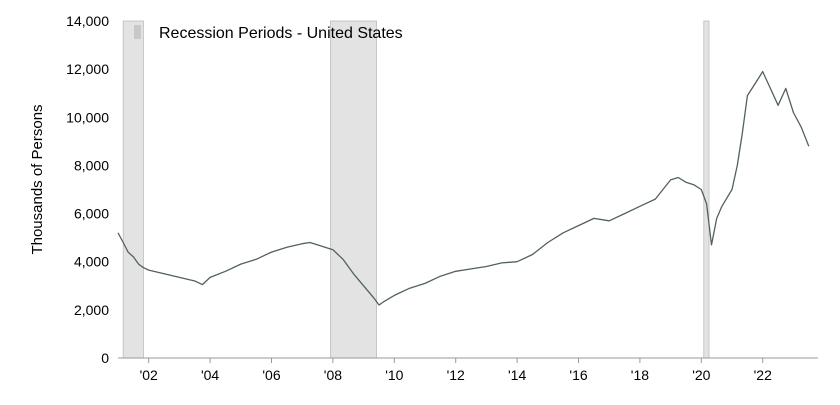 This screenshot has width=840, height=405. Describe the element at coordinates (137, 32) in the screenshot. I see `legend-recession-swatch` at that location.